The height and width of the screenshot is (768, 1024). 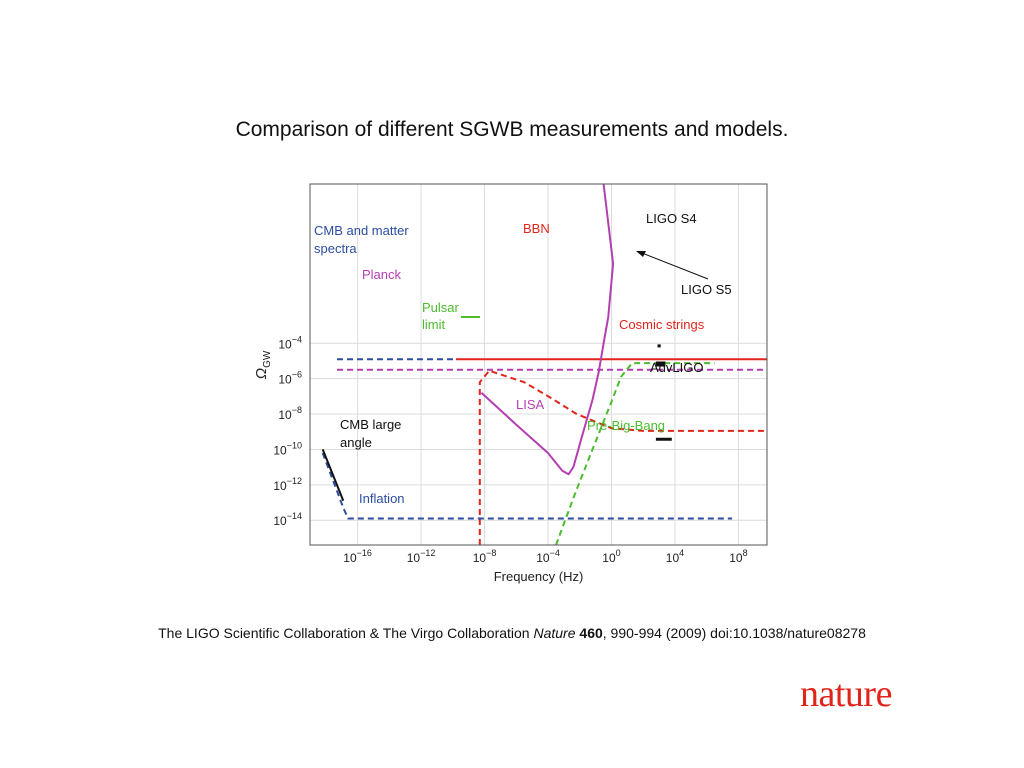 I want to click on ligo-s5-pointer, so click(x=675, y=266).